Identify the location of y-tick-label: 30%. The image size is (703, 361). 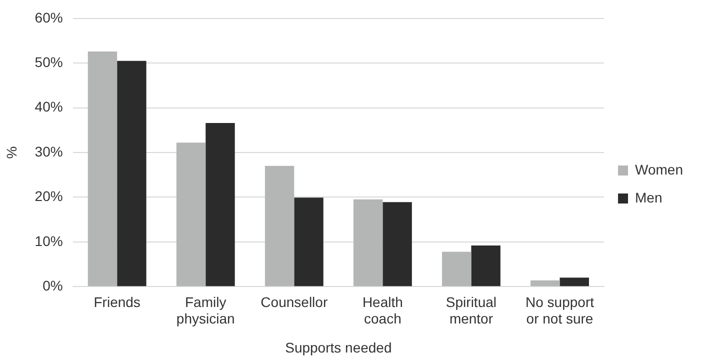
(48, 151).